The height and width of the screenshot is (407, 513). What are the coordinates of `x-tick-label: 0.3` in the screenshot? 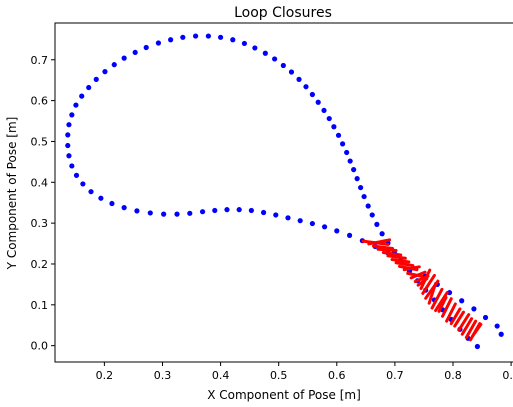 It's located at (163, 375).